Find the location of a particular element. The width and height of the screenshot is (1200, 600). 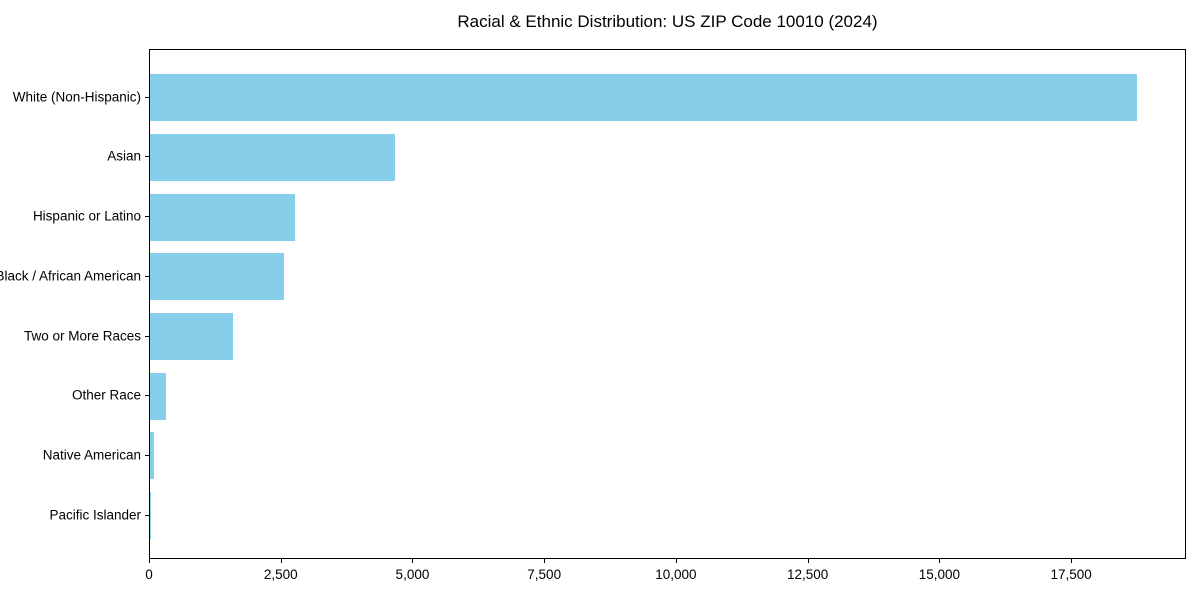

x-tick-label: 17,500 is located at coordinates (1071, 574).